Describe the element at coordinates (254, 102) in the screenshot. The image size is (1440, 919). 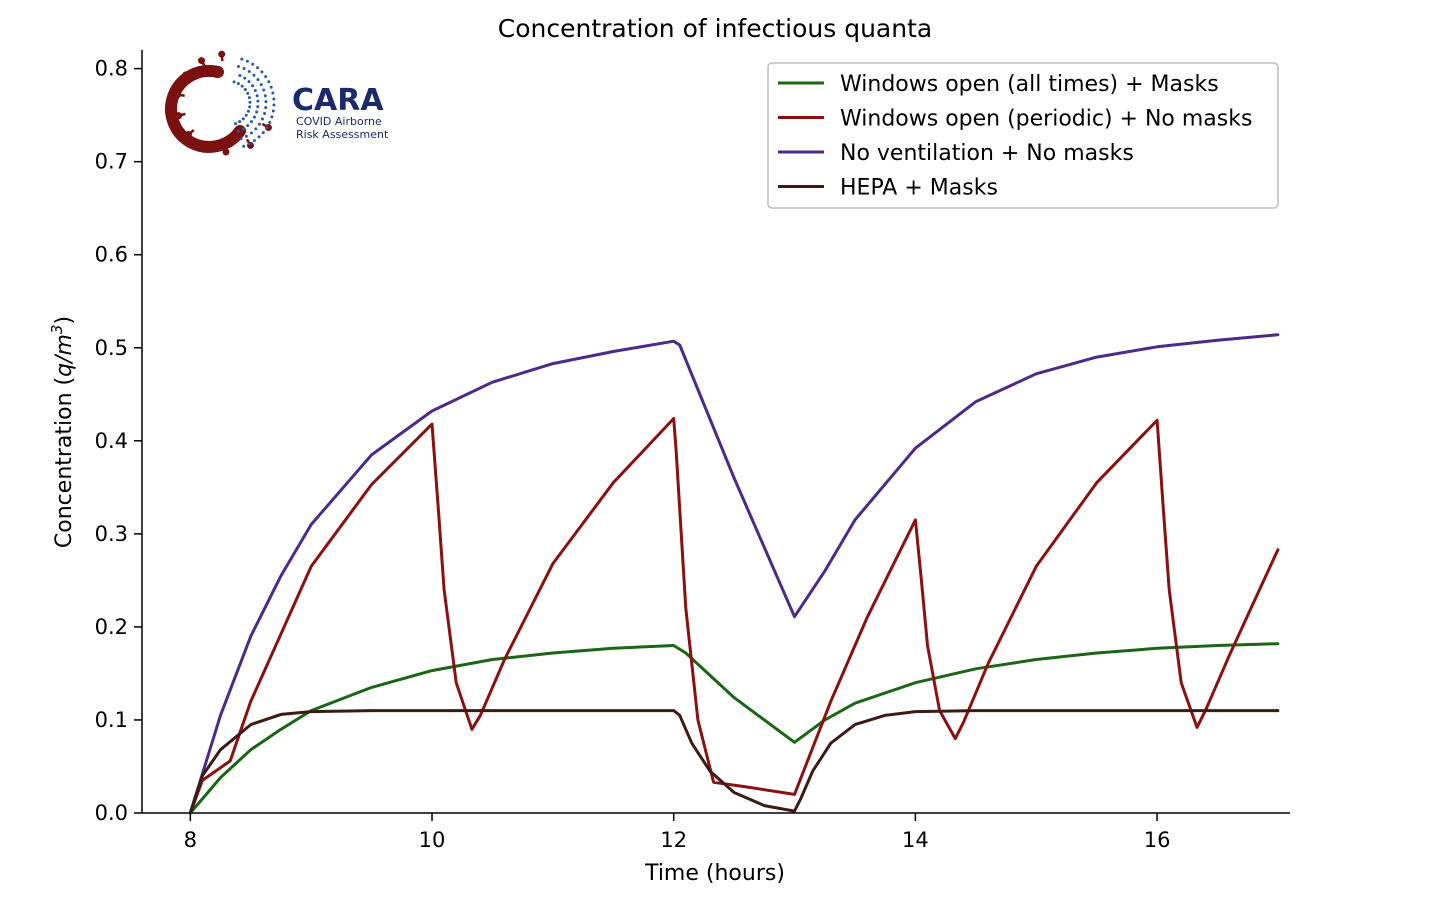
I see `dots-arc-icon` at that location.